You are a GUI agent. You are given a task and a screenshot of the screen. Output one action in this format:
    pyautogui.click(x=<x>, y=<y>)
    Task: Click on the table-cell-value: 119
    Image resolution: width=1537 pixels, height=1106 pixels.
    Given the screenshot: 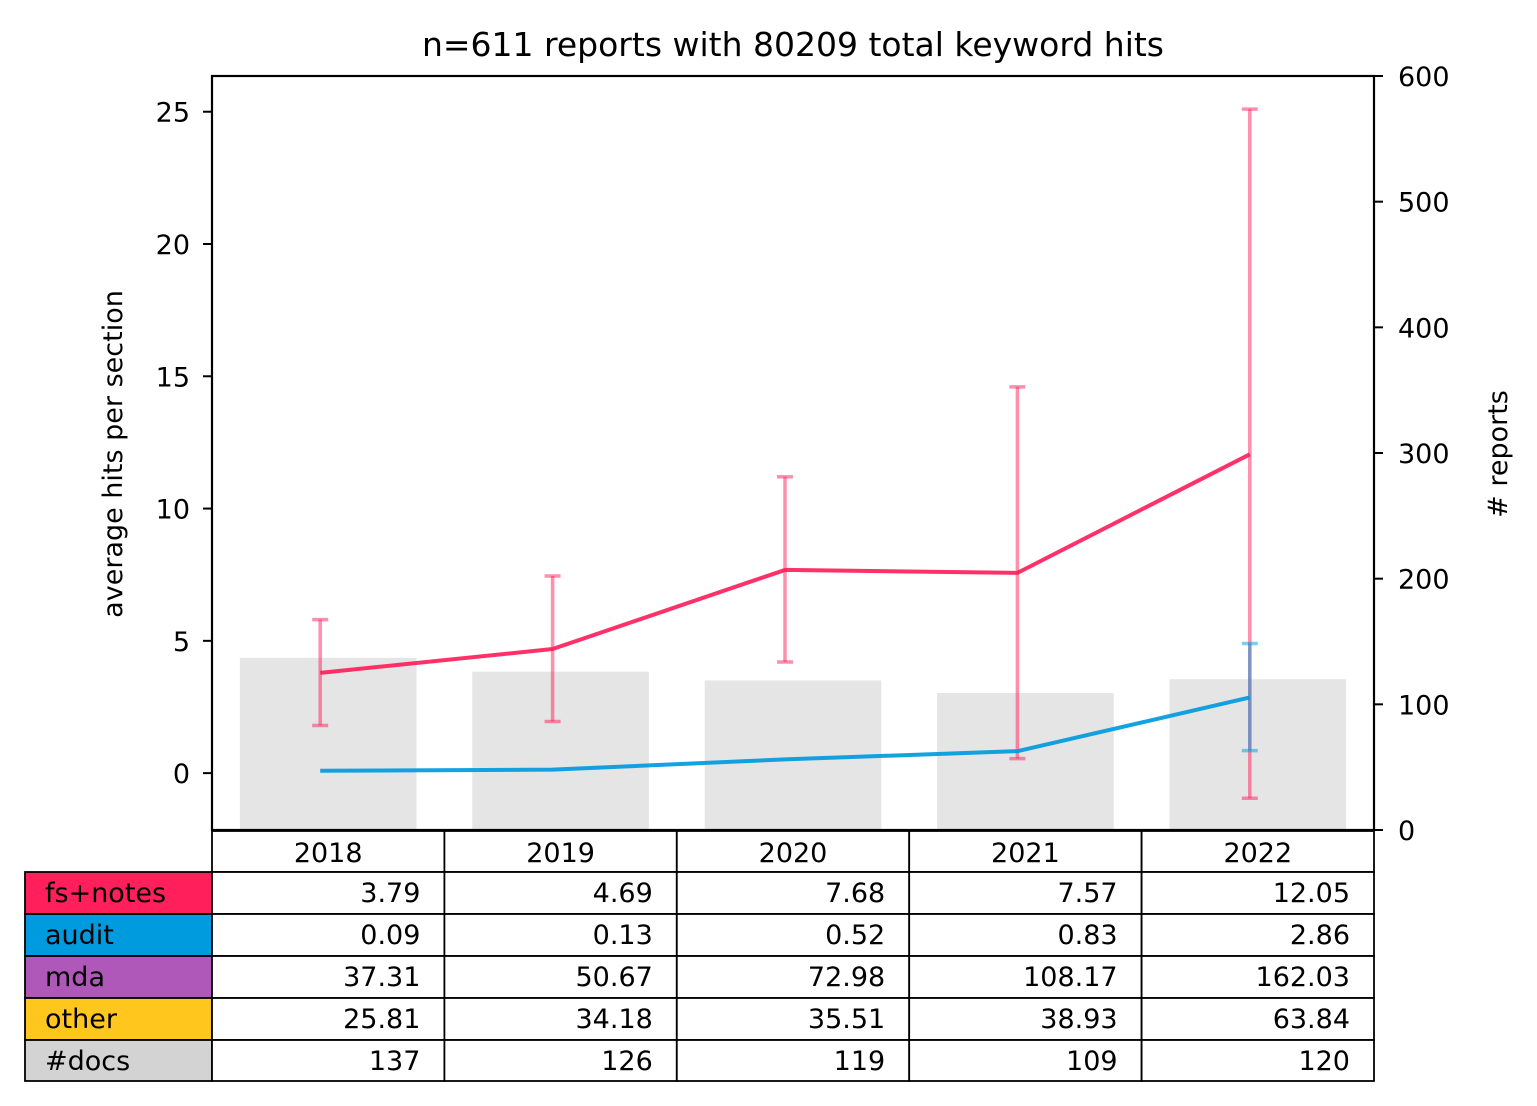 What is the action you would take?
    pyautogui.click(x=860, y=1061)
    